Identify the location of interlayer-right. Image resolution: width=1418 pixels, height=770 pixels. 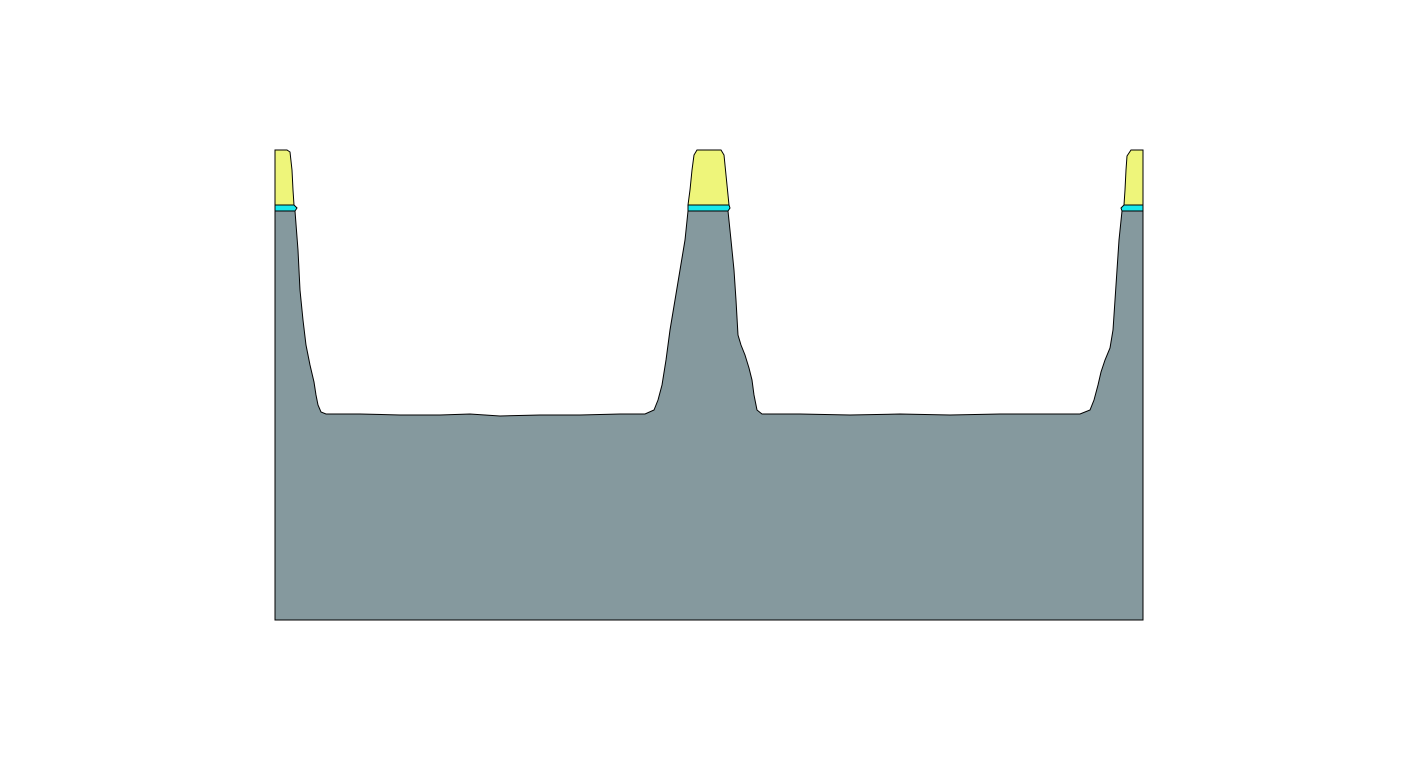
(1132, 208).